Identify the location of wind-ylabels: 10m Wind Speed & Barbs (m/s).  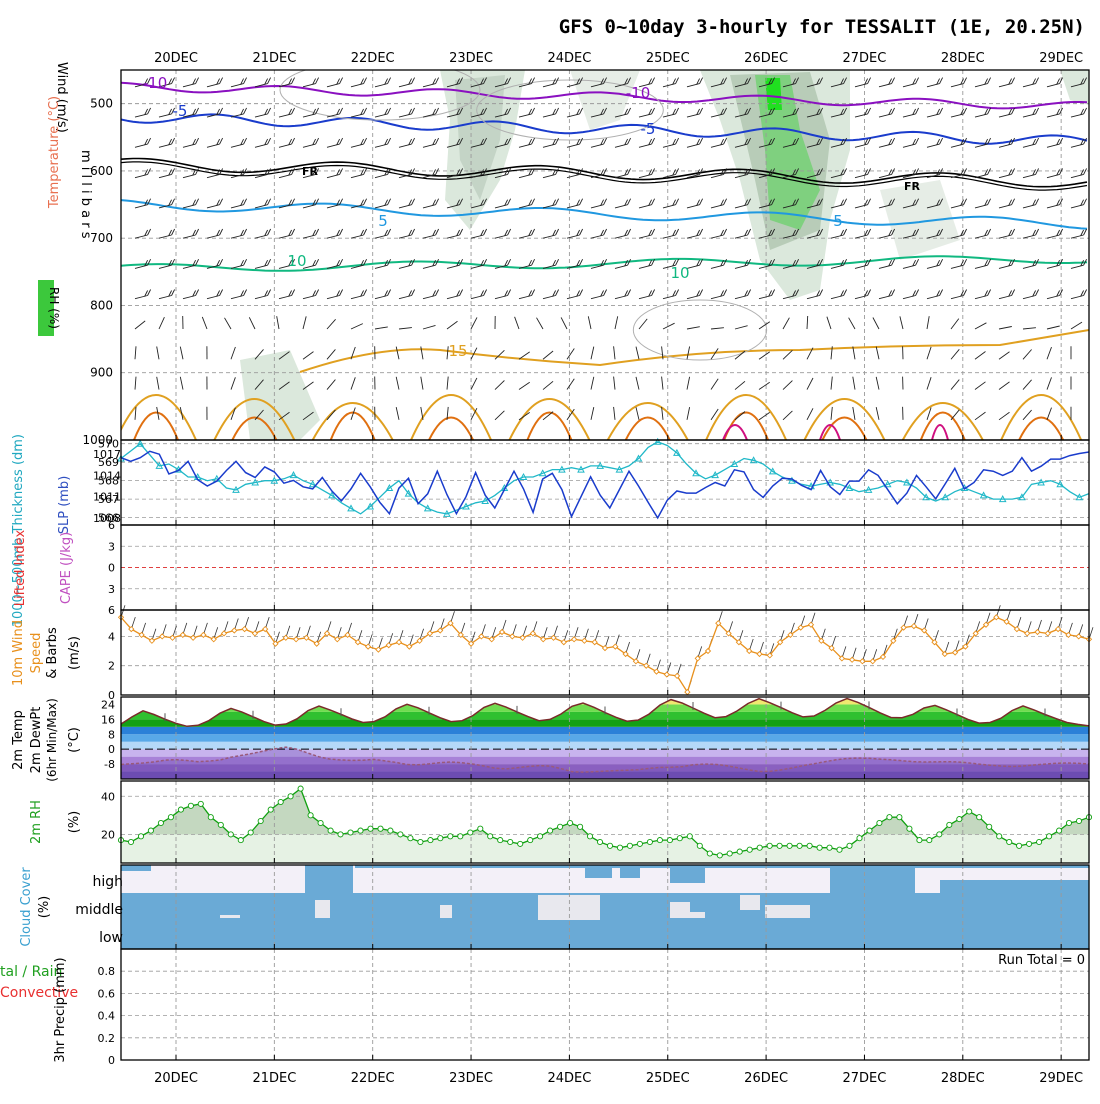
(46, 653).